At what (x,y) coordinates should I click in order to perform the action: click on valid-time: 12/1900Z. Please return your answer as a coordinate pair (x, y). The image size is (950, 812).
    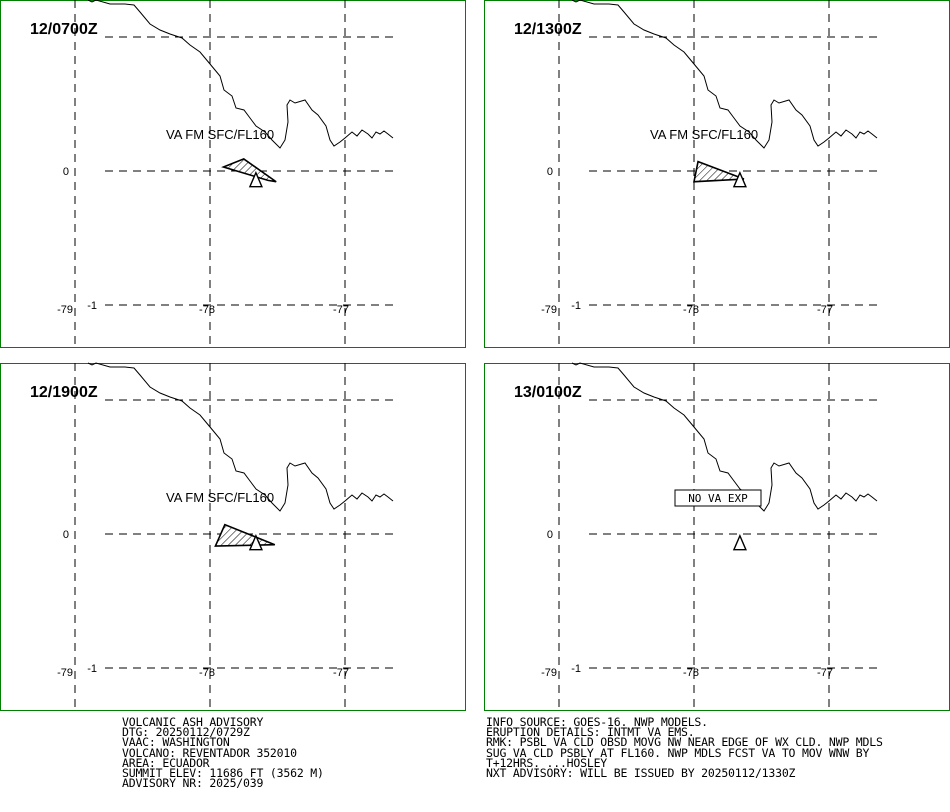
    Looking at the image, I should click on (64, 392).